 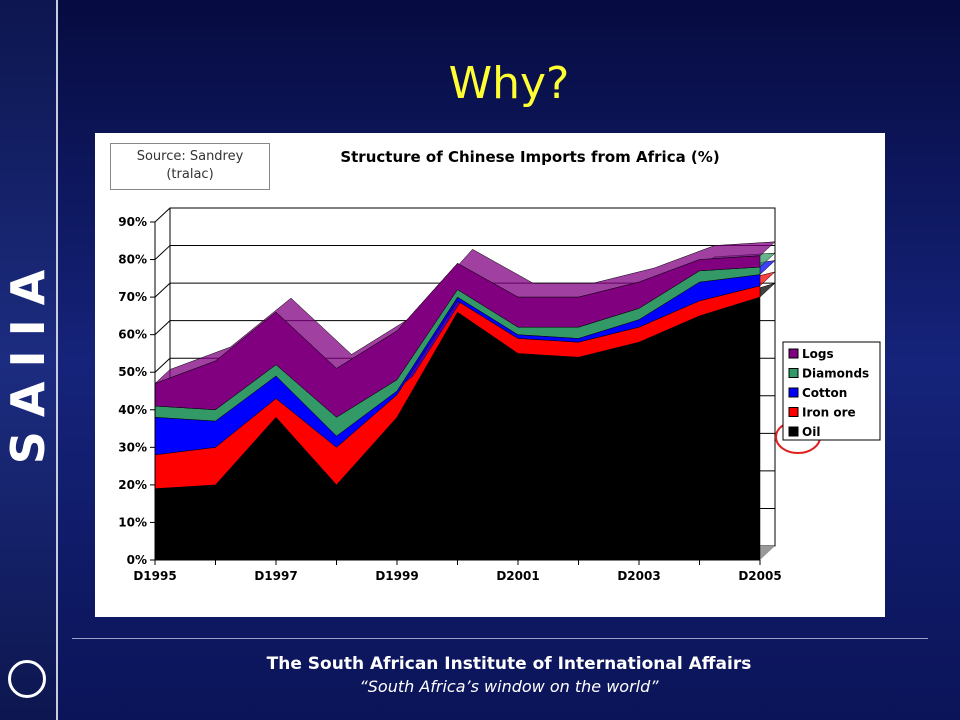 What do you see at coordinates (275, 576) in the screenshot?
I see `x-tick-label: D1997` at bounding box center [275, 576].